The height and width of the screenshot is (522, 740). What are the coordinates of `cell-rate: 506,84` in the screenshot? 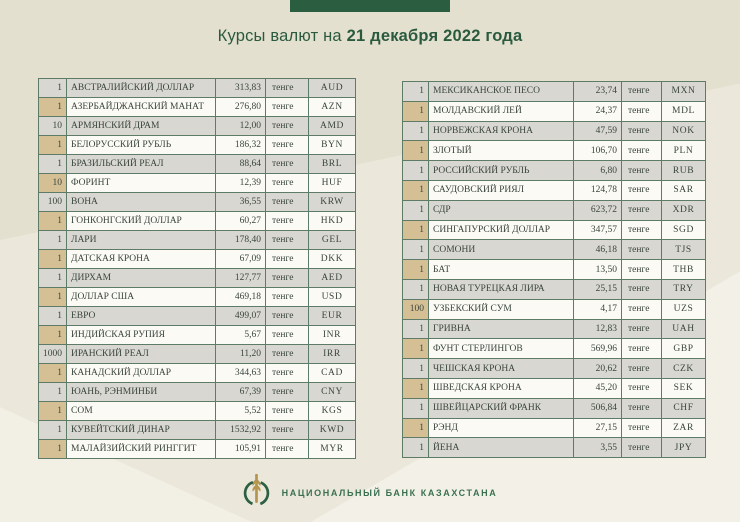 It's located at (597, 408).